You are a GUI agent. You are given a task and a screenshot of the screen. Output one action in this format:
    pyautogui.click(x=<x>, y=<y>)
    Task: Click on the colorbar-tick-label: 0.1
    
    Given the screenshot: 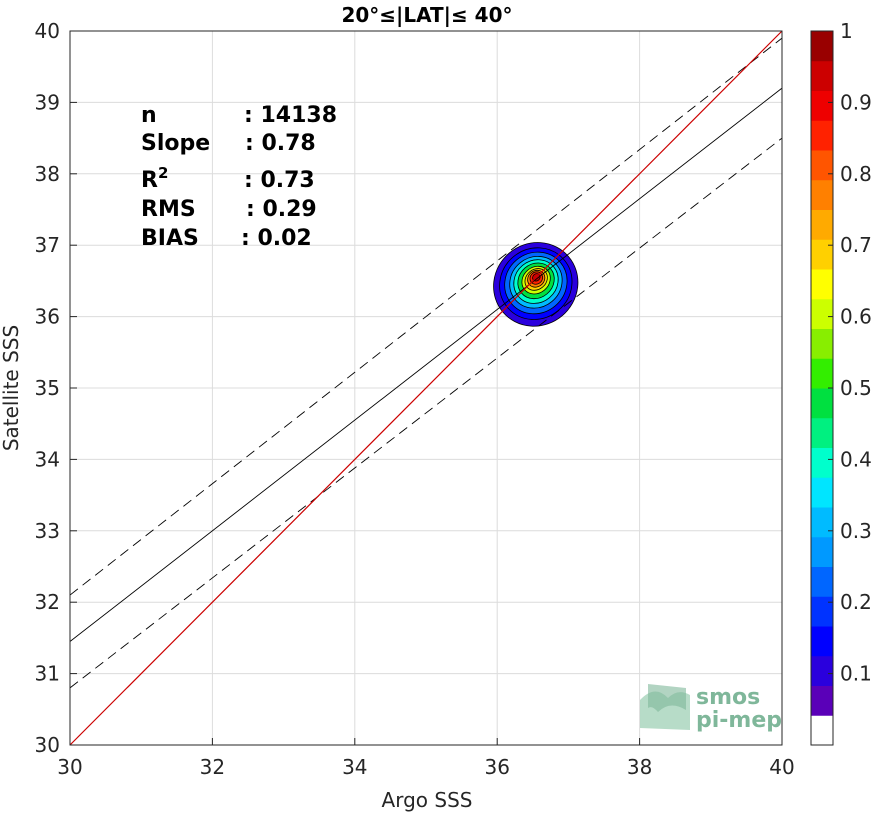 What is the action you would take?
    pyautogui.click(x=856, y=674)
    